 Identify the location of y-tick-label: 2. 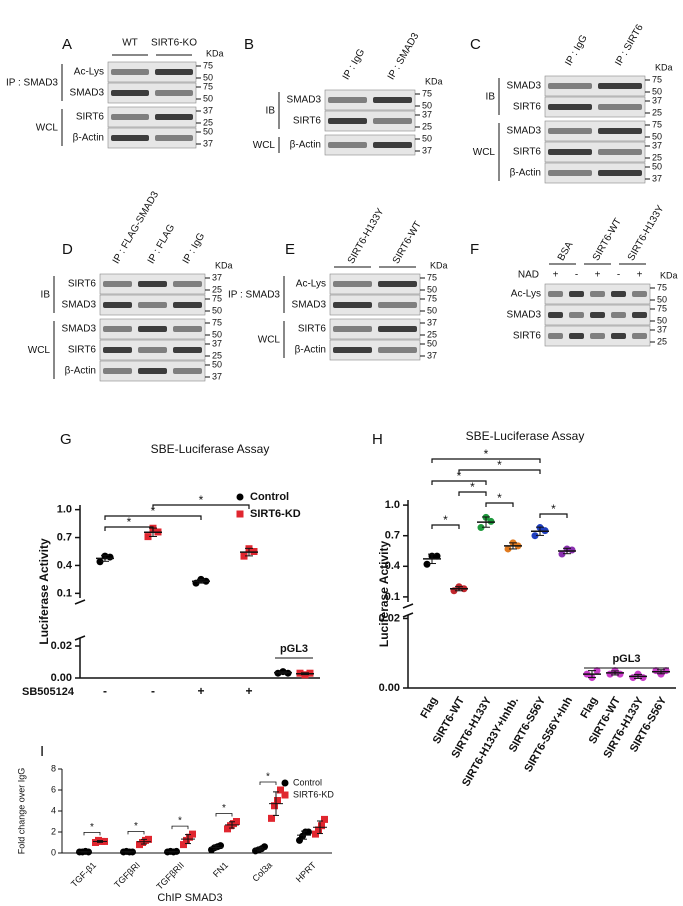
(53, 831).